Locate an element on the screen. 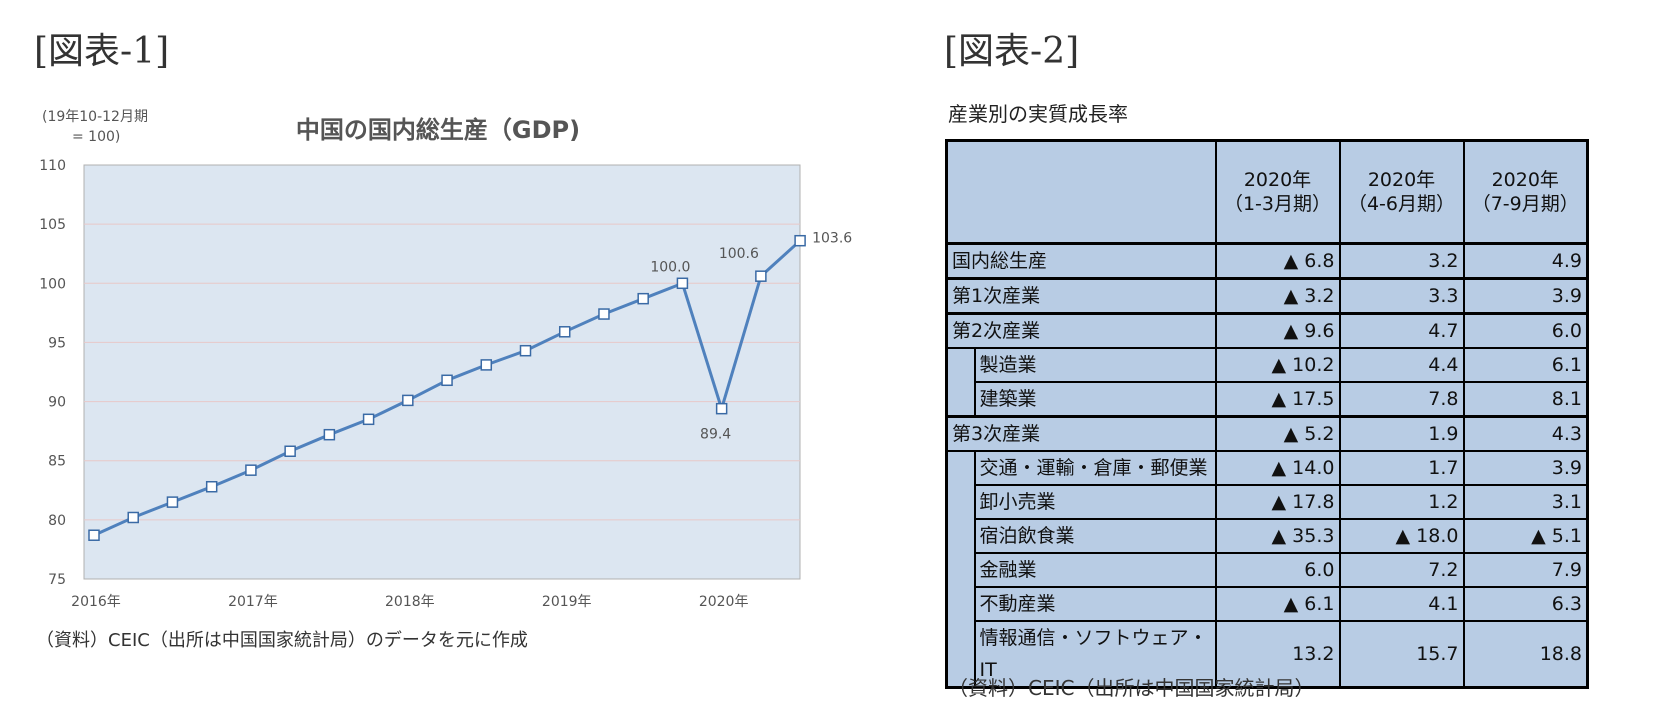 The width and height of the screenshot is (1655, 719). value-cell: ▲ 5.1 is located at coordinates (1525, 536).